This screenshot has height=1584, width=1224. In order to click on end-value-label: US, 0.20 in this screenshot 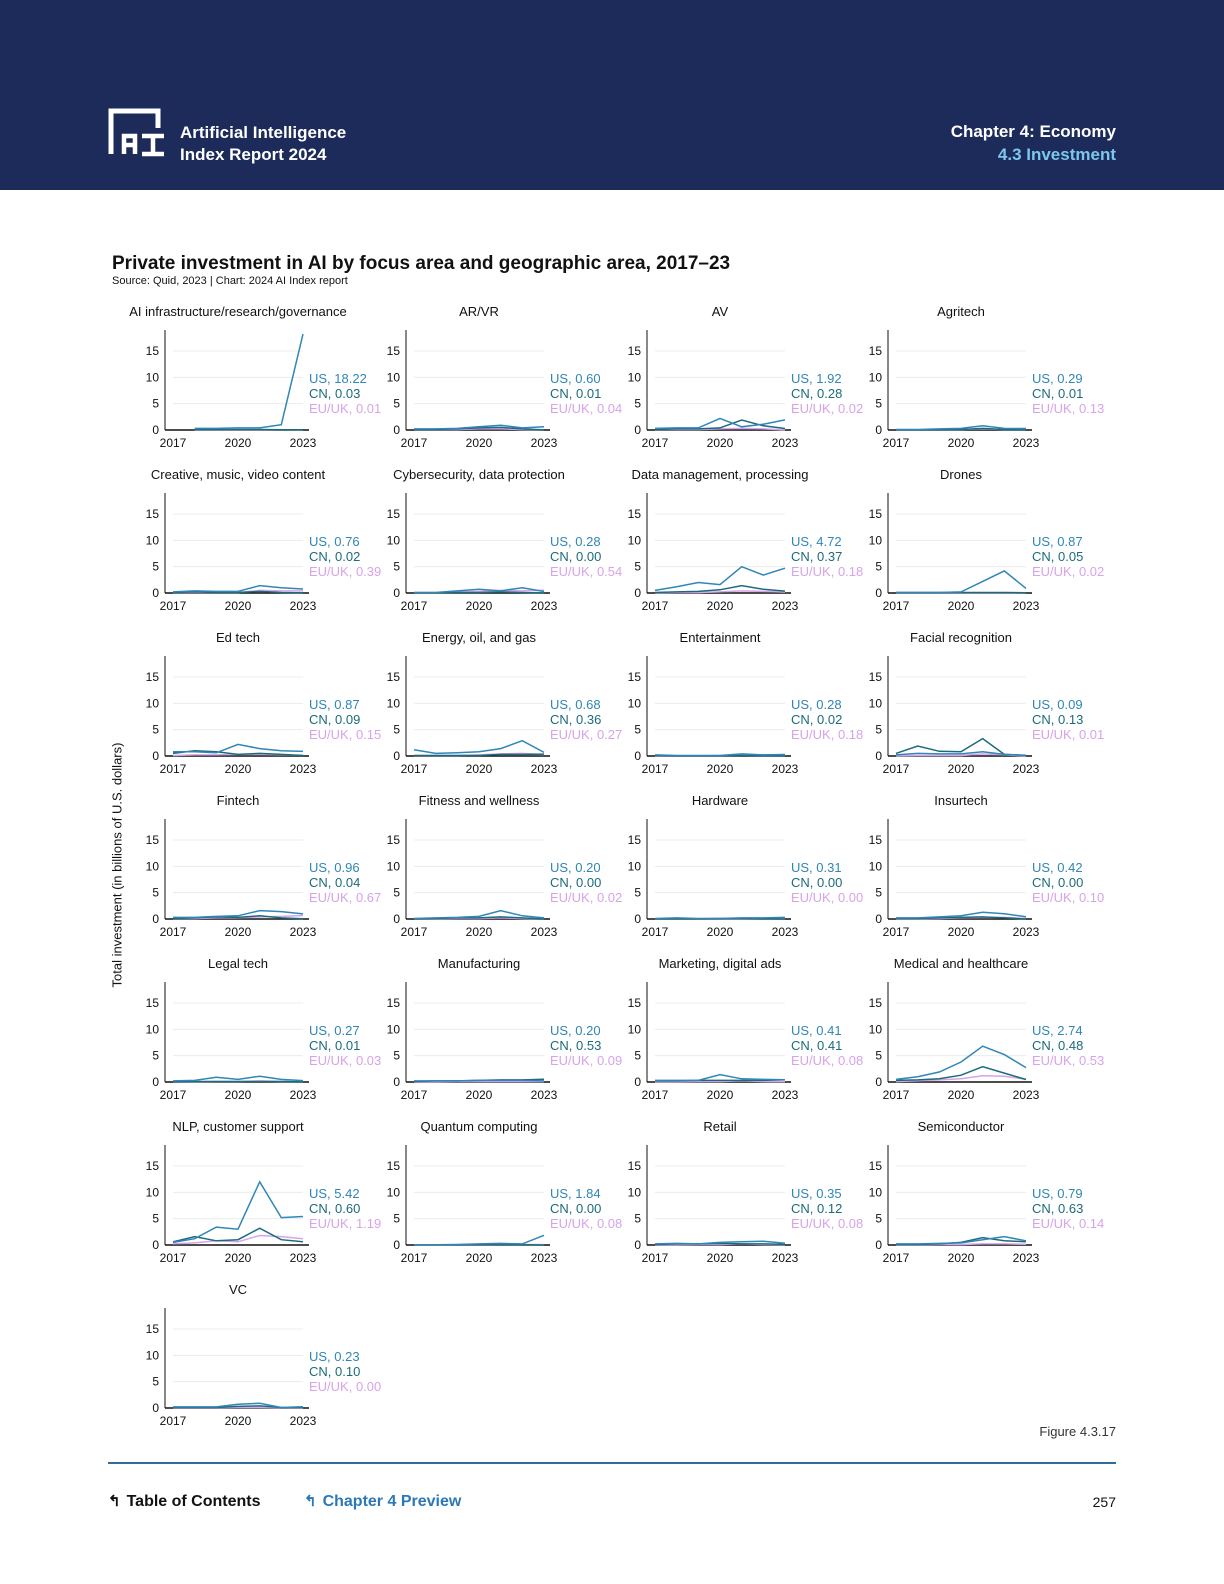, I will do `click(575, 1030)`.